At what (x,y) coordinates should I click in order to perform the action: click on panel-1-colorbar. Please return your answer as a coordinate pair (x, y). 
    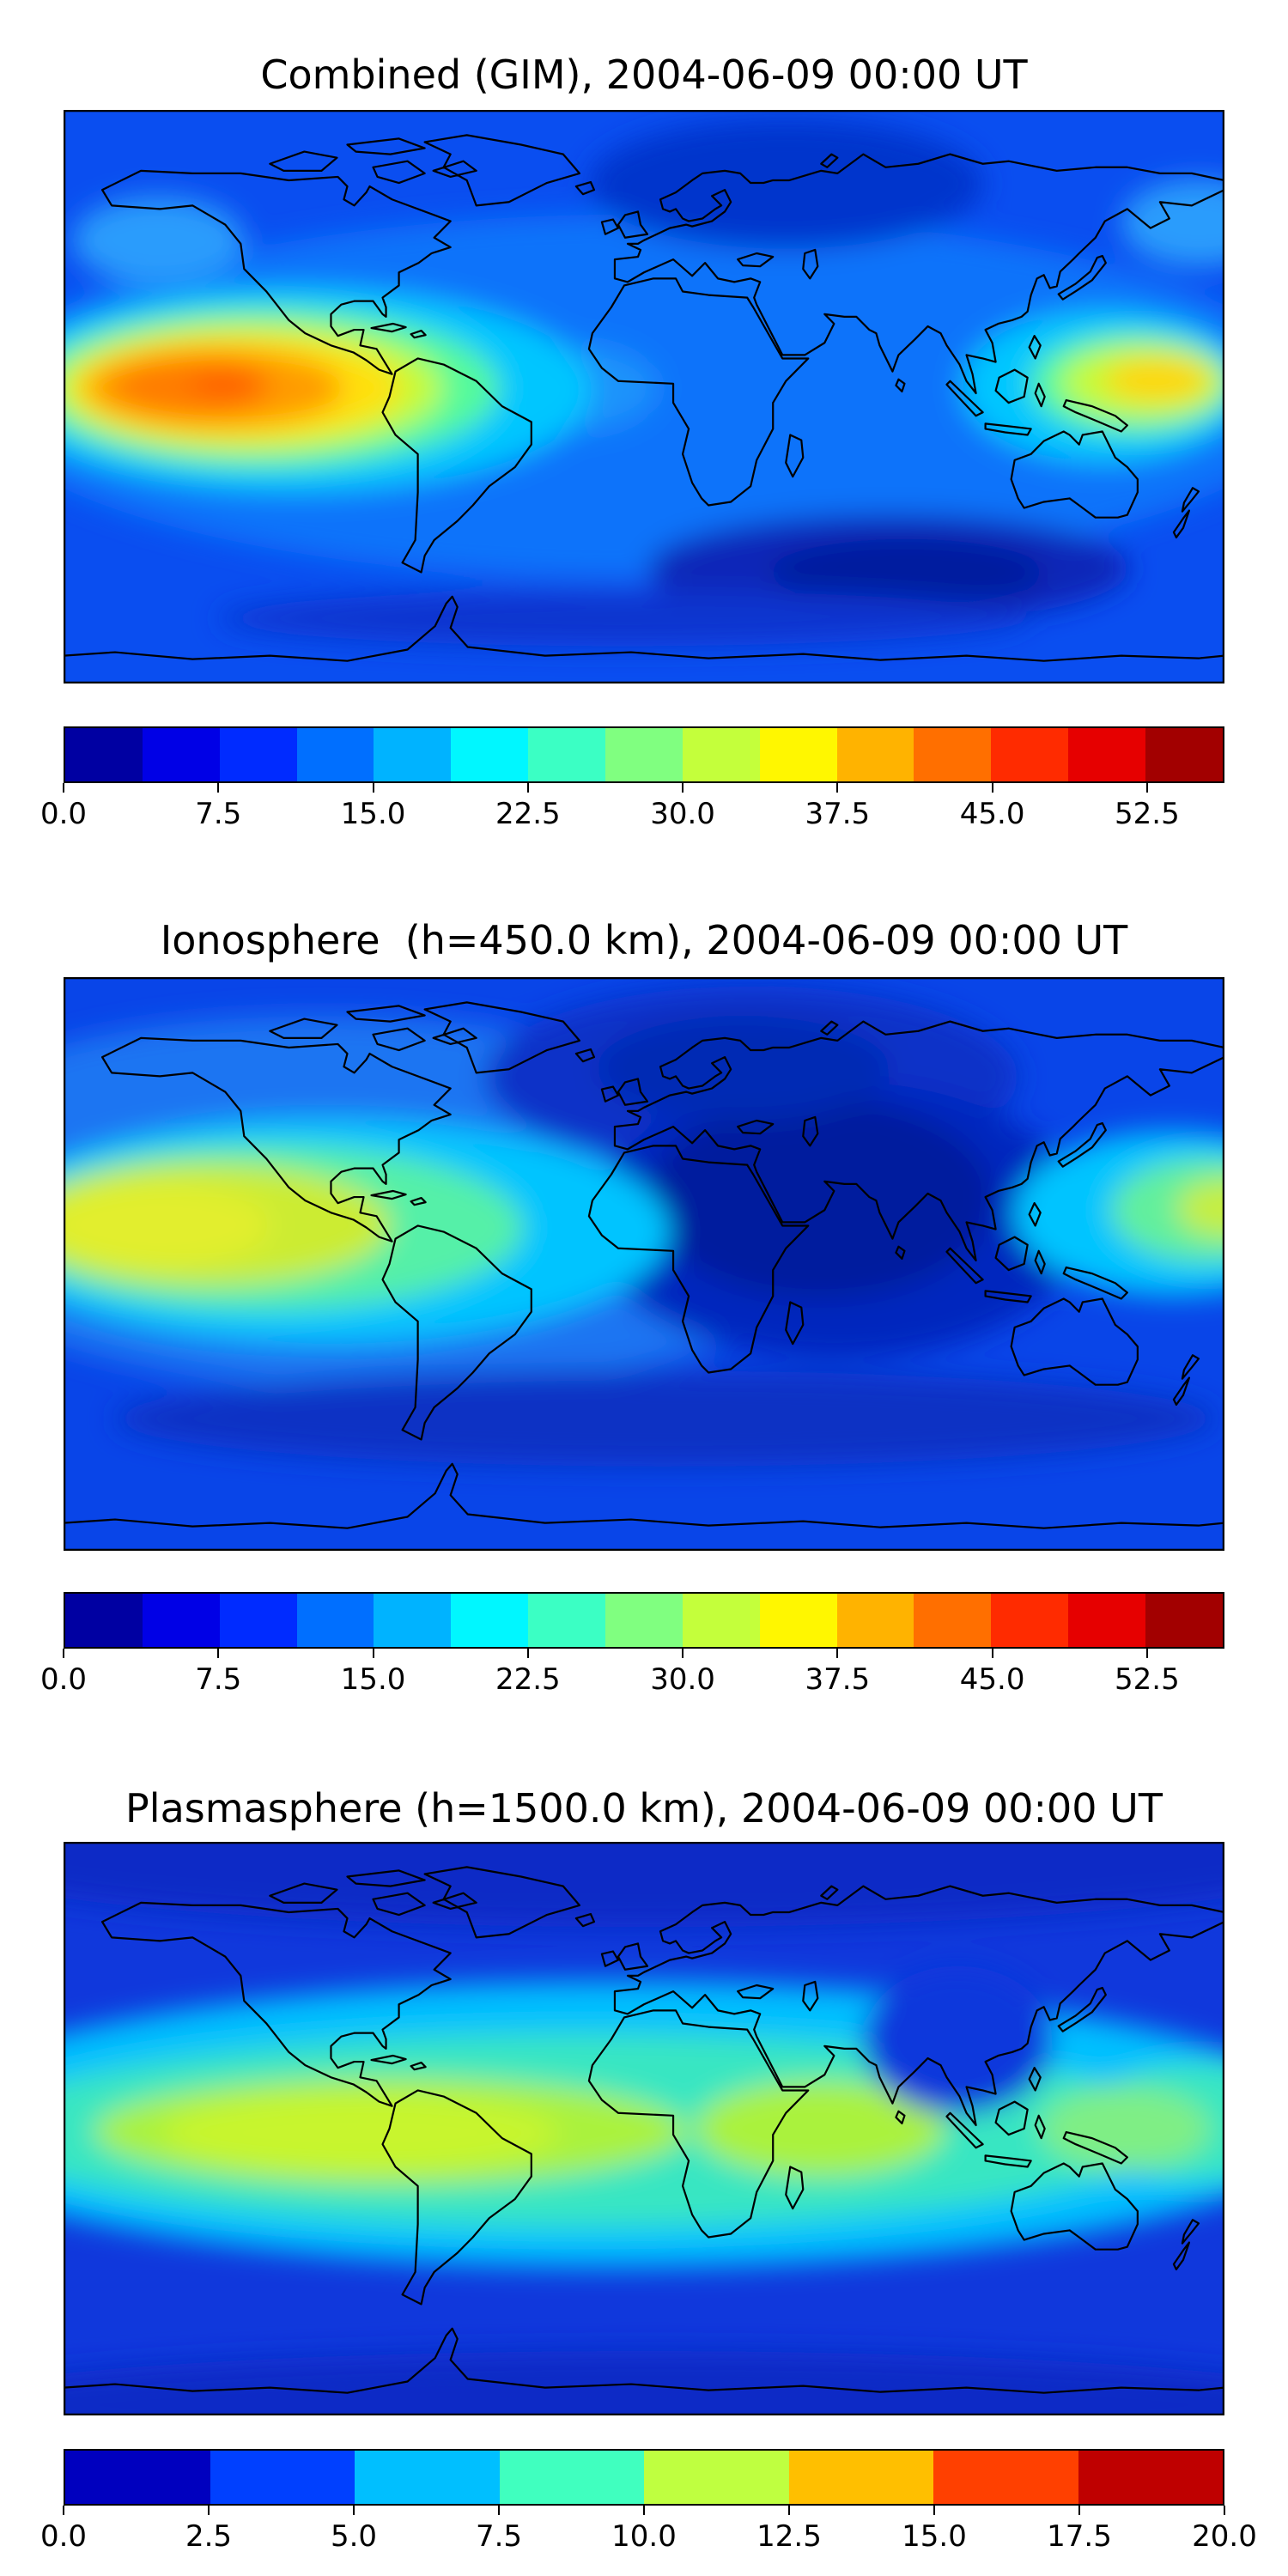
    Looking at the image, I should click on (644, 755).